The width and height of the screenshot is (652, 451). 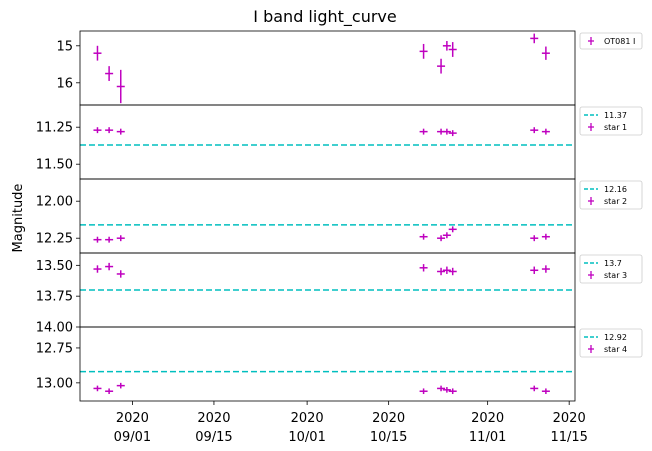 What do you see at coordinates (615, 127) in the screenshot?
I see `legend-series-label: star 1` at bounding box center [615, 127].